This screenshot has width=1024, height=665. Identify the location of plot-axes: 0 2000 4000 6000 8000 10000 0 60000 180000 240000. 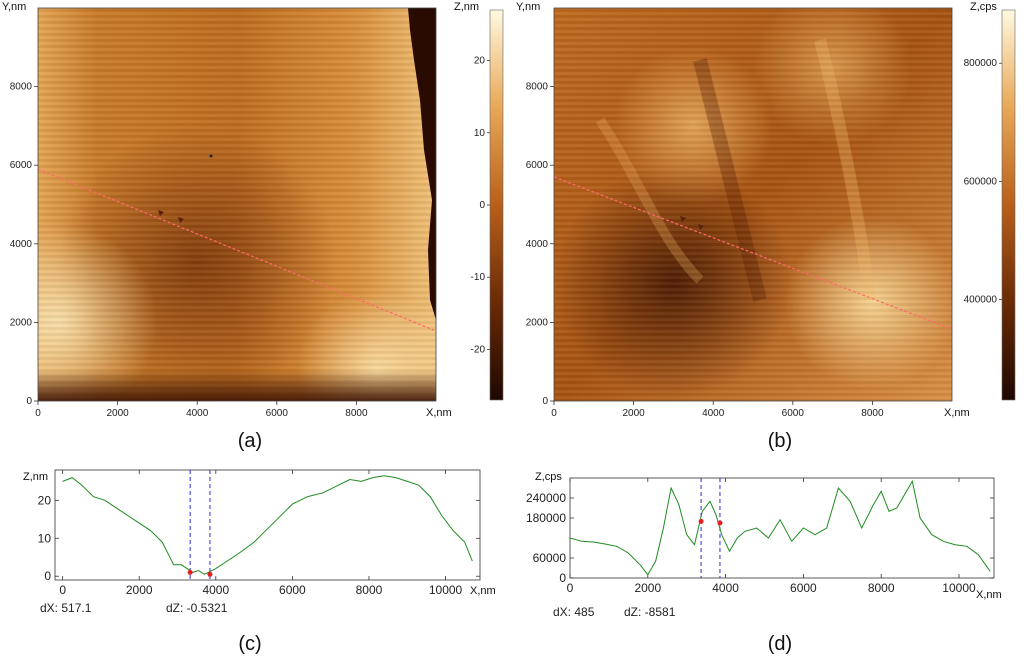
(760, 536).